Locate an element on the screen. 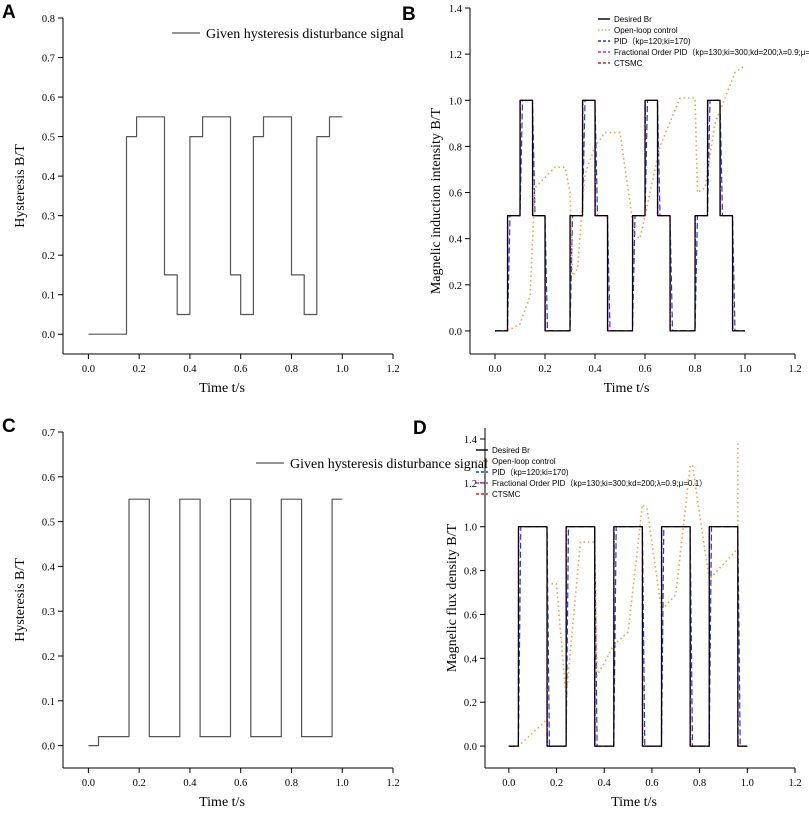 This screenshot has width=809, height=817. series-line-fractional-order-pid is located at coordinates (628, 636).